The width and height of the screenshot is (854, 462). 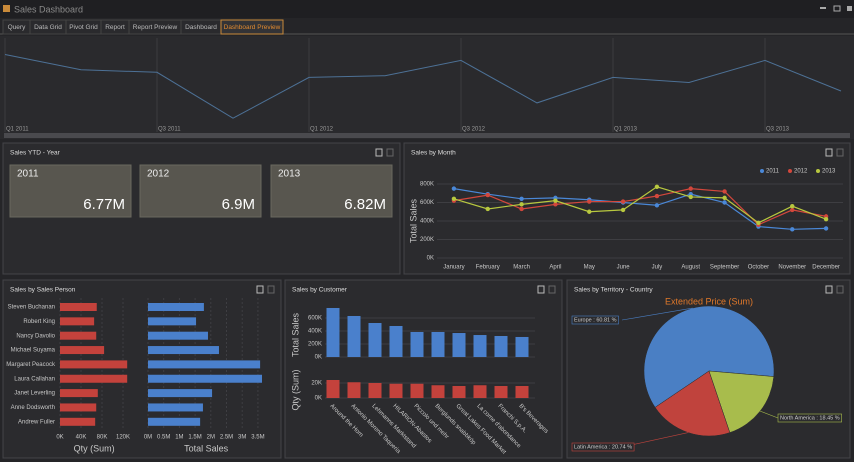 I want to click on x-tick-label: 80K, so click(x=102, y=438).